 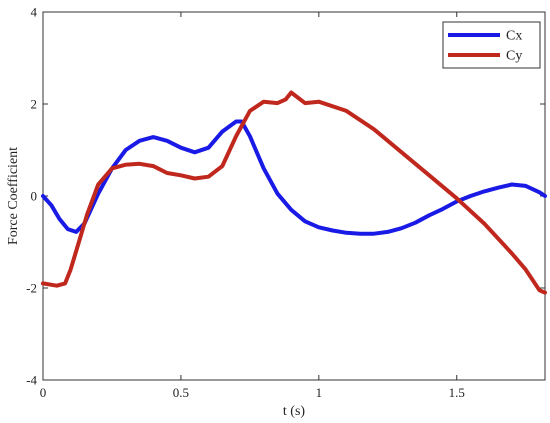 I want to click on y-tick-label: 2, so click(x=34, y=104).